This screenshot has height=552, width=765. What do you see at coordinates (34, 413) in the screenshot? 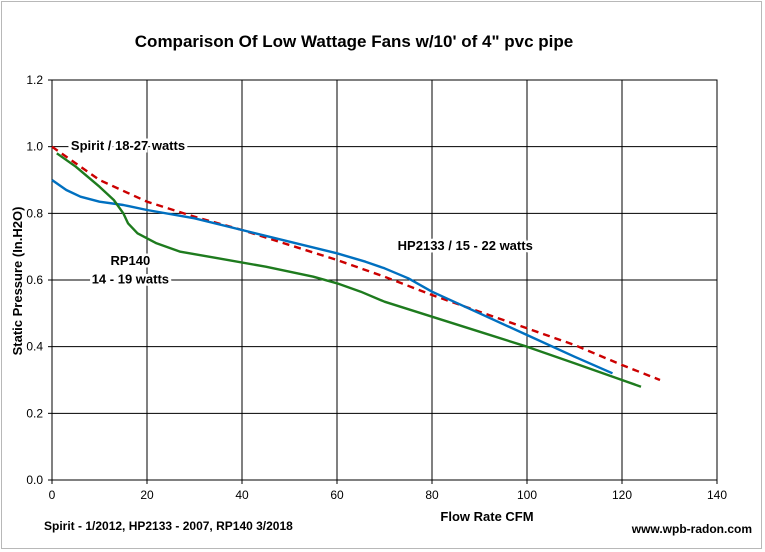
I see `y-tick-label: 0.2` at bounding box center [34, 413].